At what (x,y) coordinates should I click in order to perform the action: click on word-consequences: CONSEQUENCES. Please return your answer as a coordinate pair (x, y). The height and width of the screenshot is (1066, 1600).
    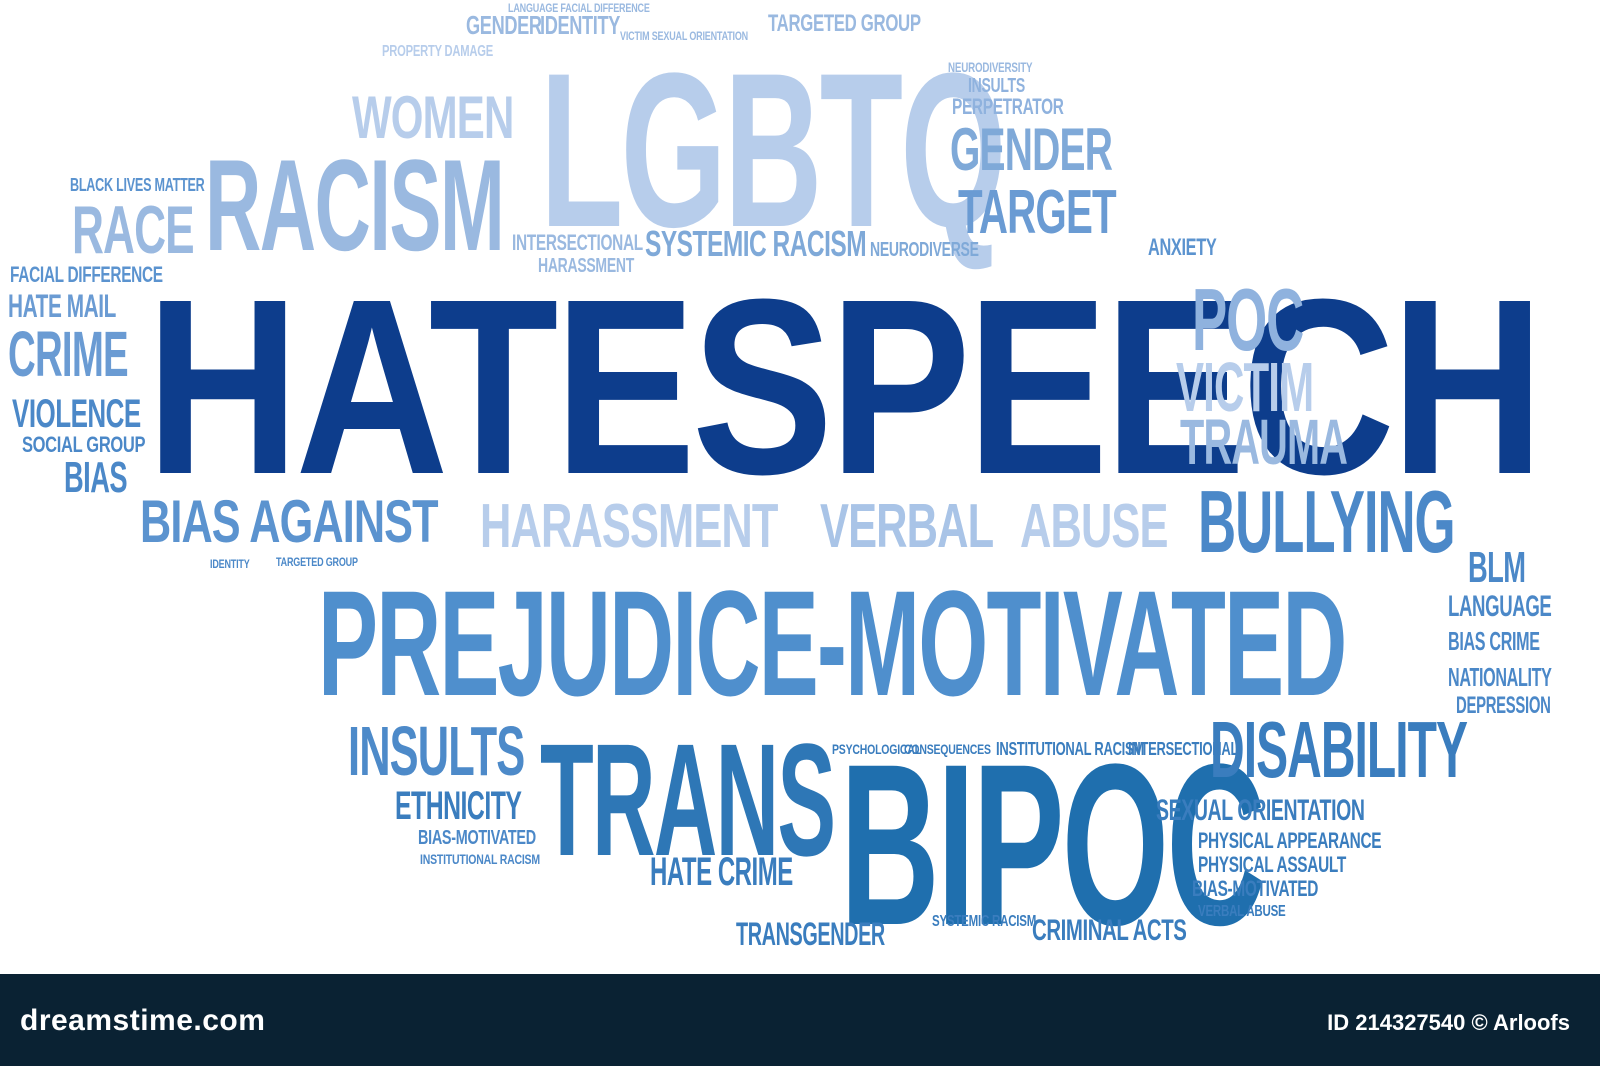
    Looking at the image, I should click on (947, 749).